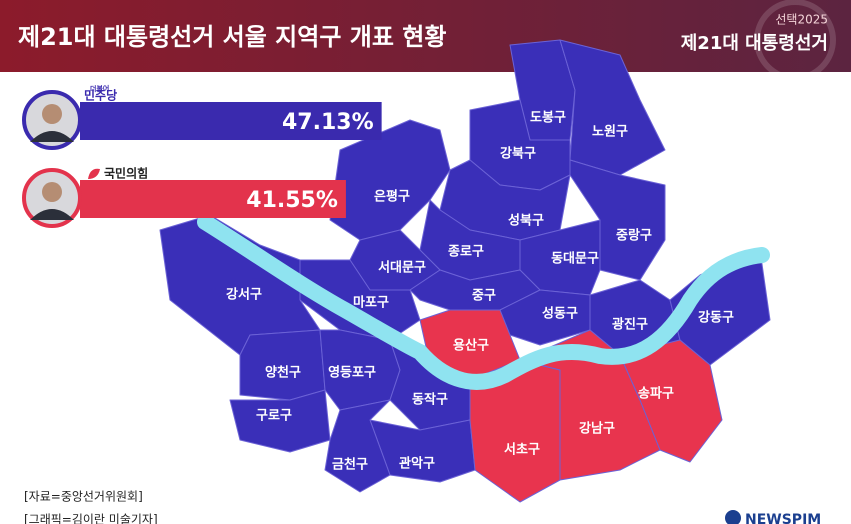 The height and width of the screenshot is (524, 851). Describe the element at coordinates (471, 346) in the screenshot. I see `district-label: 용산구` at that location.